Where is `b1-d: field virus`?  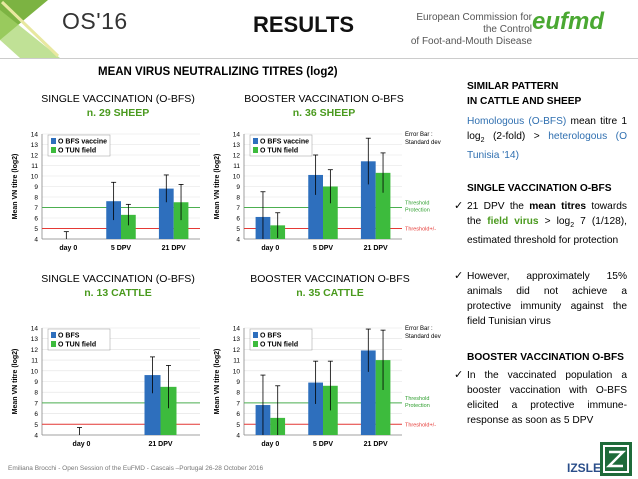
b1-d: field virus is located at coordinates (513, 221).